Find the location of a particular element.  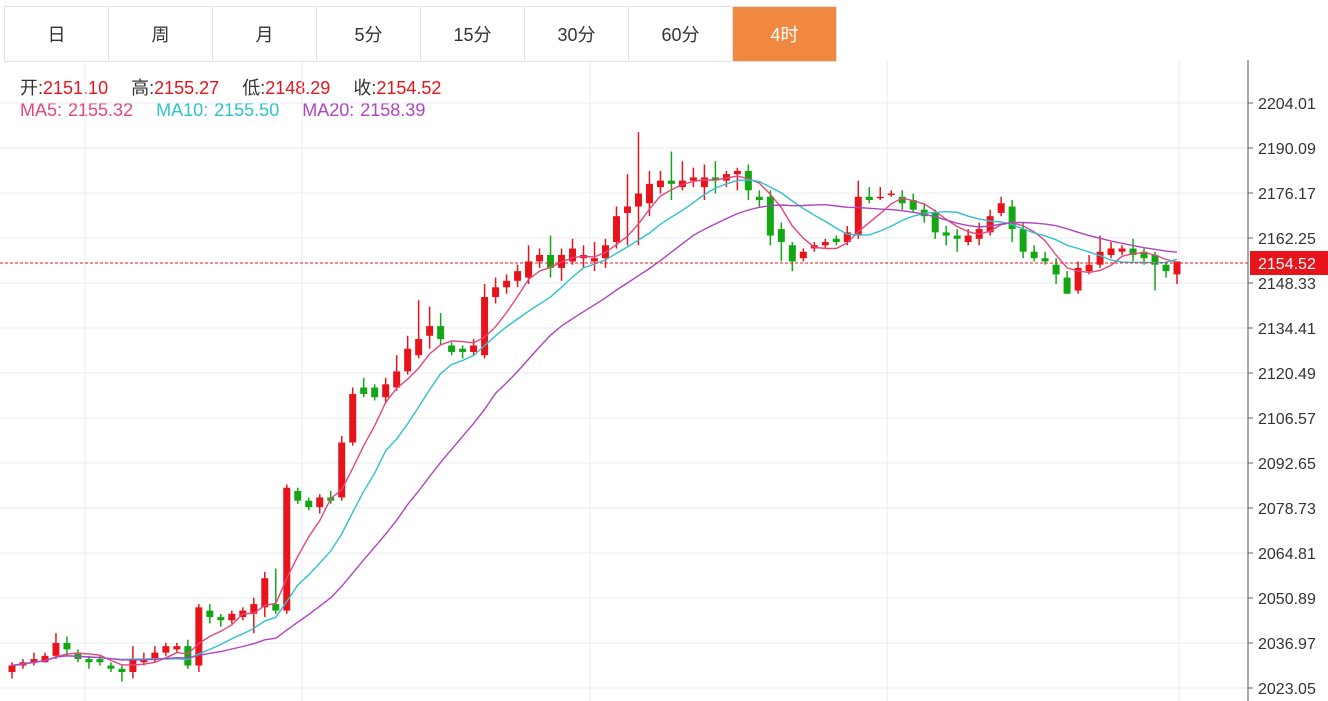

tab-6: 60分 is located at coordinates (681, 34).